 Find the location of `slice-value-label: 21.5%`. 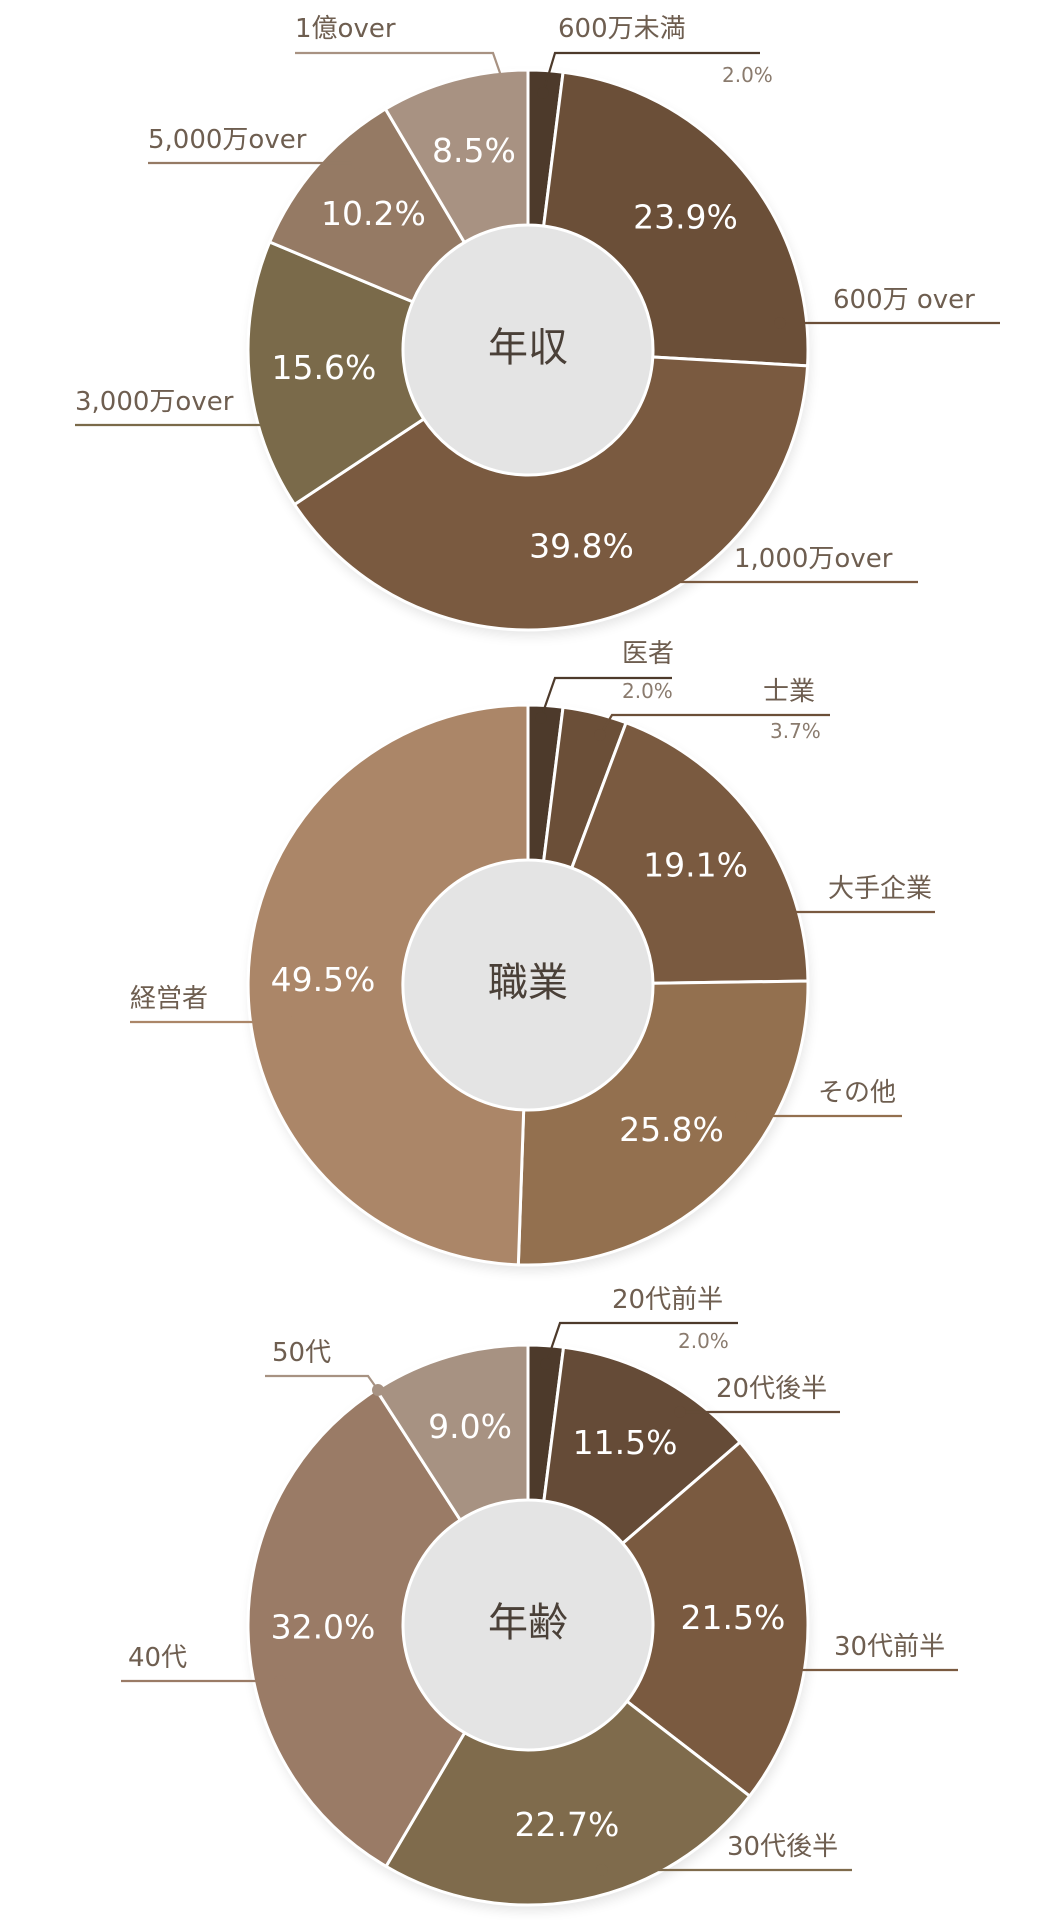

slice-value-label: 21.5% is located at coordinates (732, 1617).